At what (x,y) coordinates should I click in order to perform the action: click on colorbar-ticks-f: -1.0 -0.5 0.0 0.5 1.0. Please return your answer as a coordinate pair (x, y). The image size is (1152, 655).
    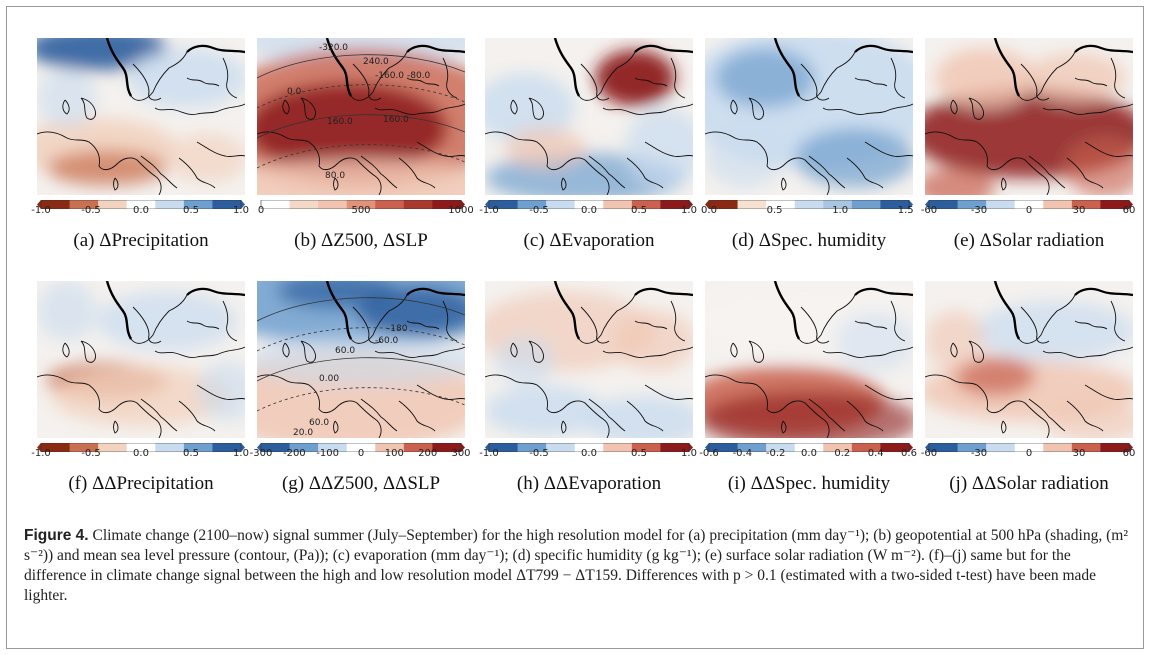
    Looking at the image, I should click on (140, 455).